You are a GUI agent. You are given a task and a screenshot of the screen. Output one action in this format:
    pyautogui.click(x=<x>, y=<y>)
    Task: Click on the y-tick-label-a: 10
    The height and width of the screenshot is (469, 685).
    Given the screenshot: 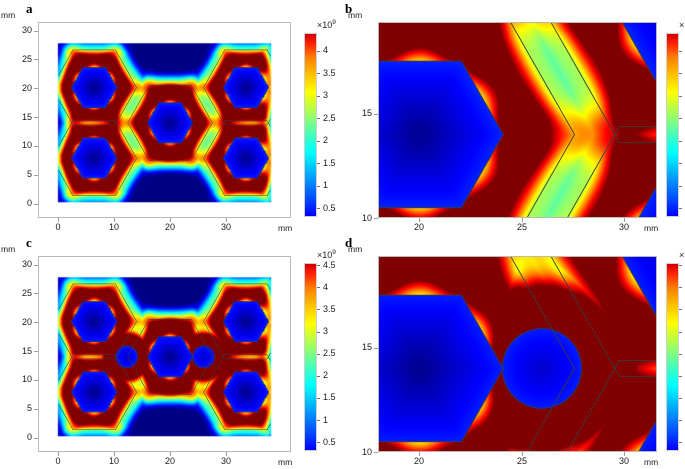 What is the action you would take?
    pyautogui.click(x=26, y=145)
    